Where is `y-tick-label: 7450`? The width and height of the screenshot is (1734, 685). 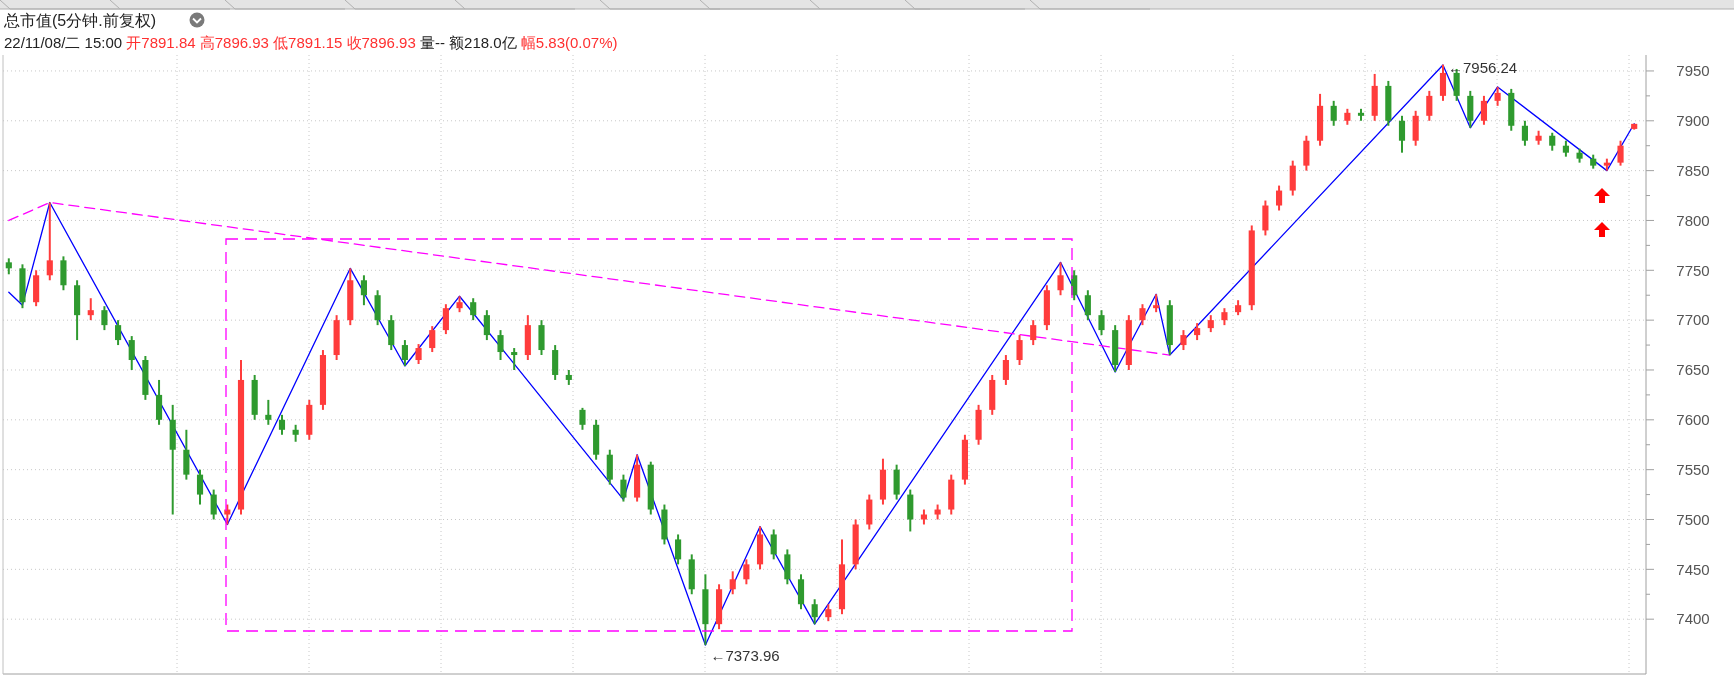 y-tick-label: 7450 is located at coordinates (1693, 569).